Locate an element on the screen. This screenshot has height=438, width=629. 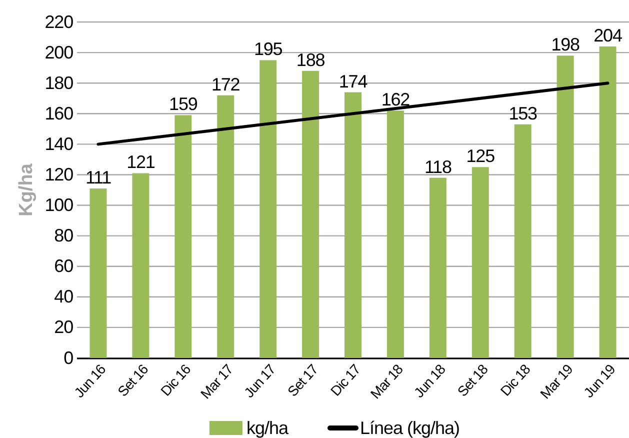
y-tick-label: 0 is located at coordinates (69, 358).